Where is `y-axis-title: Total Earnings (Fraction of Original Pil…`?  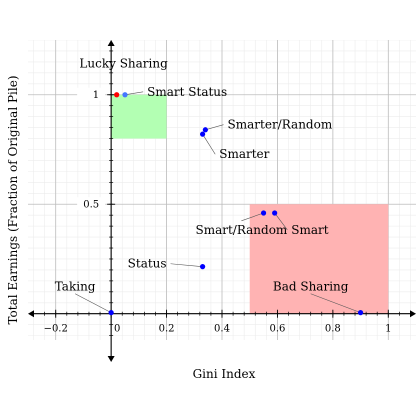 y-axis-title: Total Earnings (Fraction of Original Pil… is located at coordinates (13, 199).